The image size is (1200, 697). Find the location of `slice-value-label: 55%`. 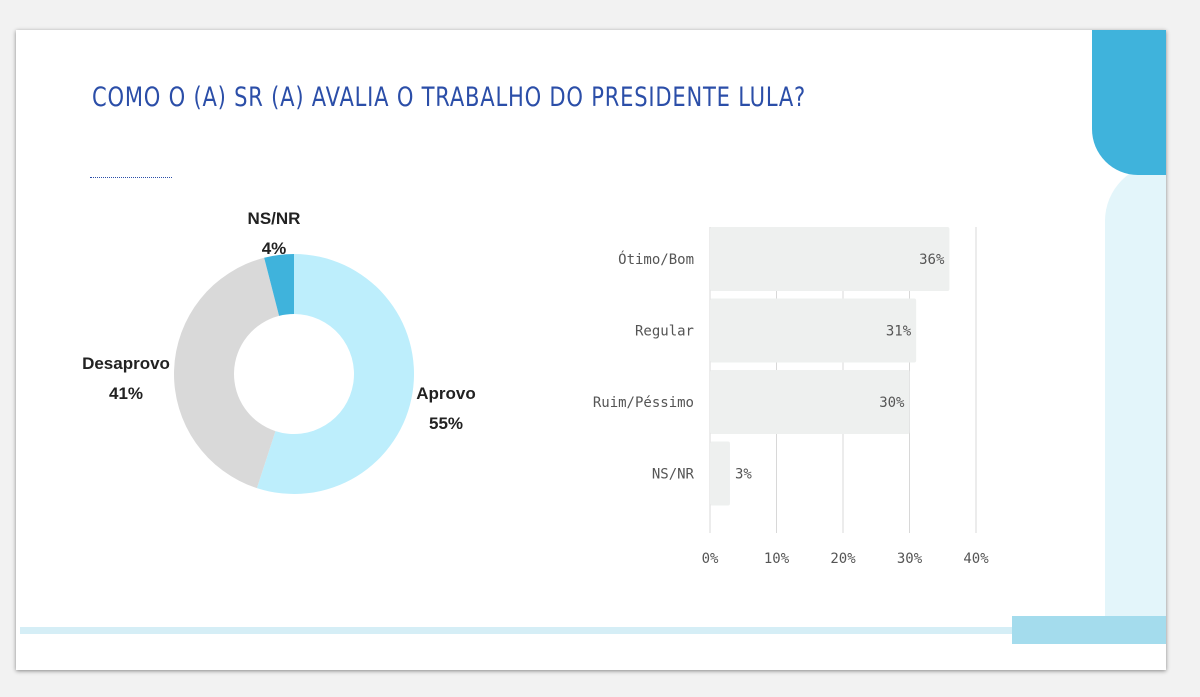

slice-value-label: 55% is located at coordinates (446, 423).